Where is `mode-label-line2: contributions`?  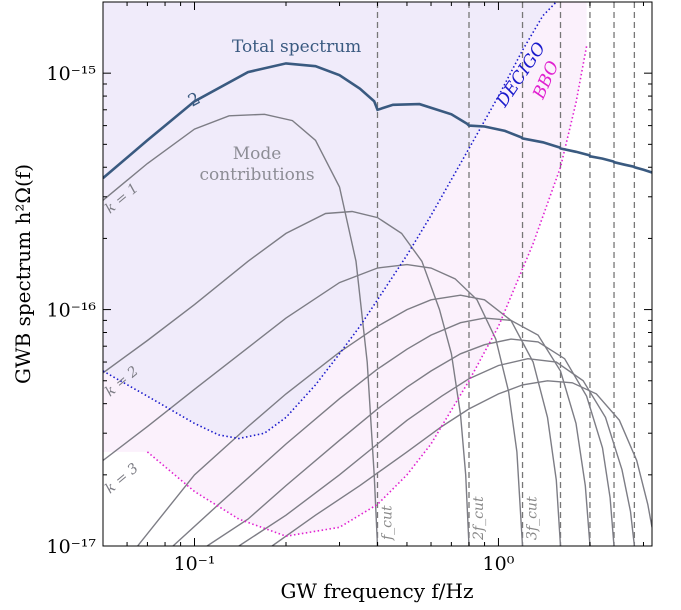
mode-label-line2: contributions is located at coordinates (256, 175).